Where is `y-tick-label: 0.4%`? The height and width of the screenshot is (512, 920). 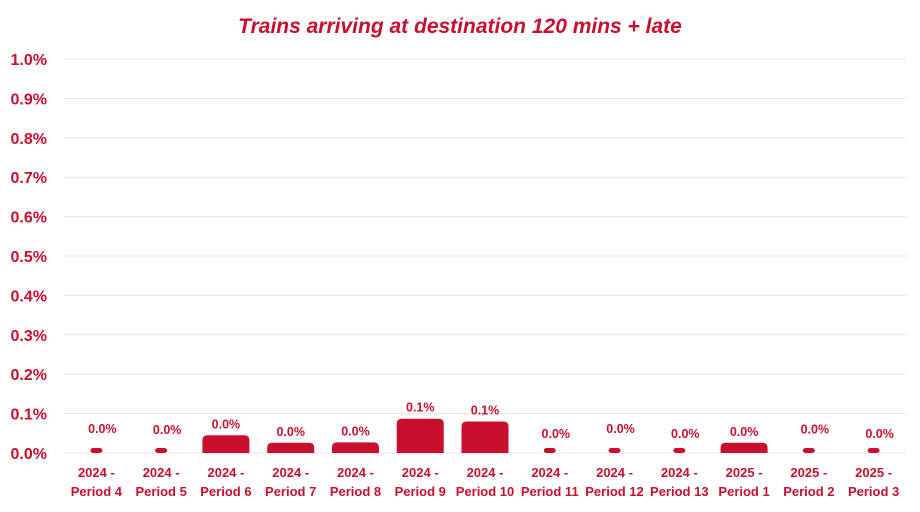 y-tick-label: 0.4% is located at coordinates (29, 296).